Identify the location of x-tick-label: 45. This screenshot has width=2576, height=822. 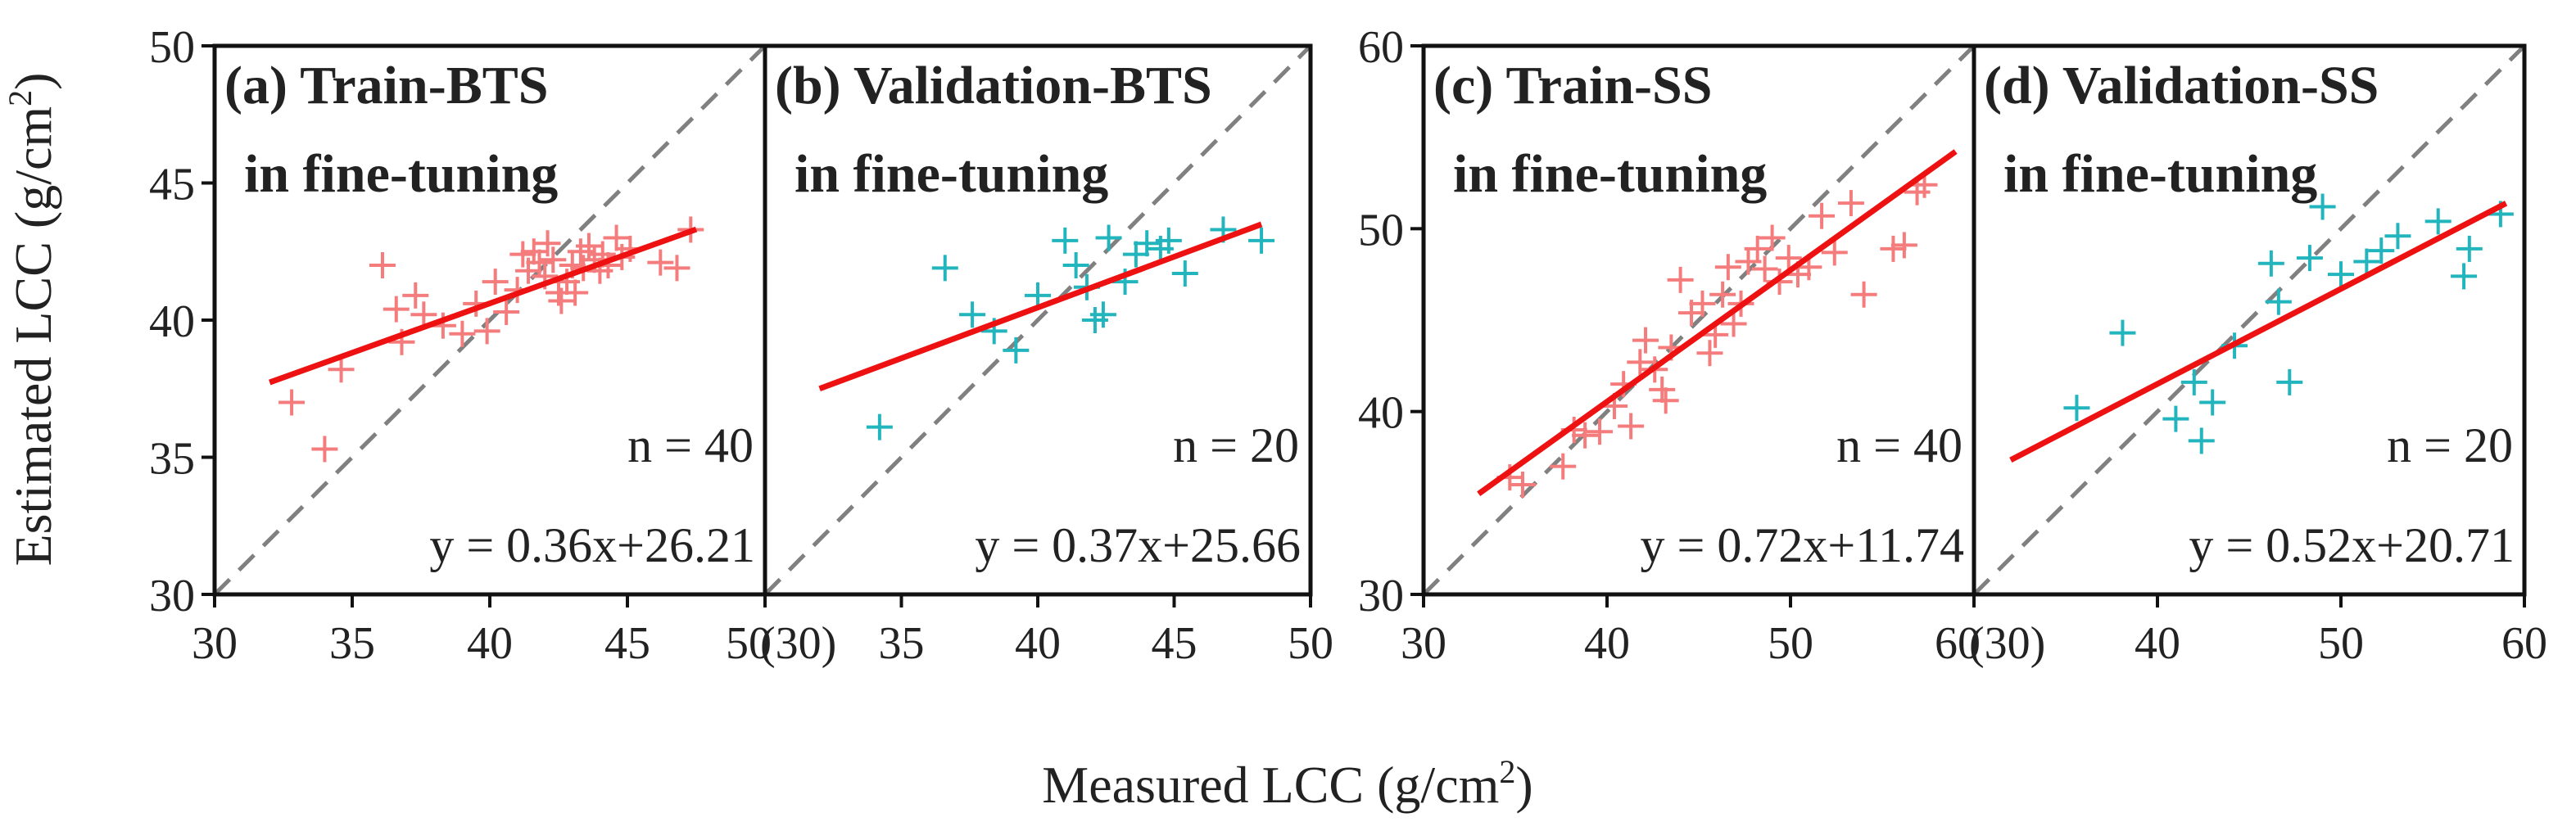
(1174, 644).